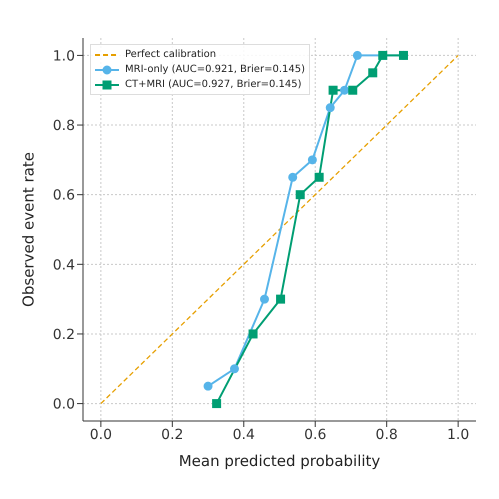 This screenshot has width=499, height=499. What do you see at coordinates (243, 434) in the screenshot?
I see `x-tick-label: 0.4` at bounding box center [243, 434].